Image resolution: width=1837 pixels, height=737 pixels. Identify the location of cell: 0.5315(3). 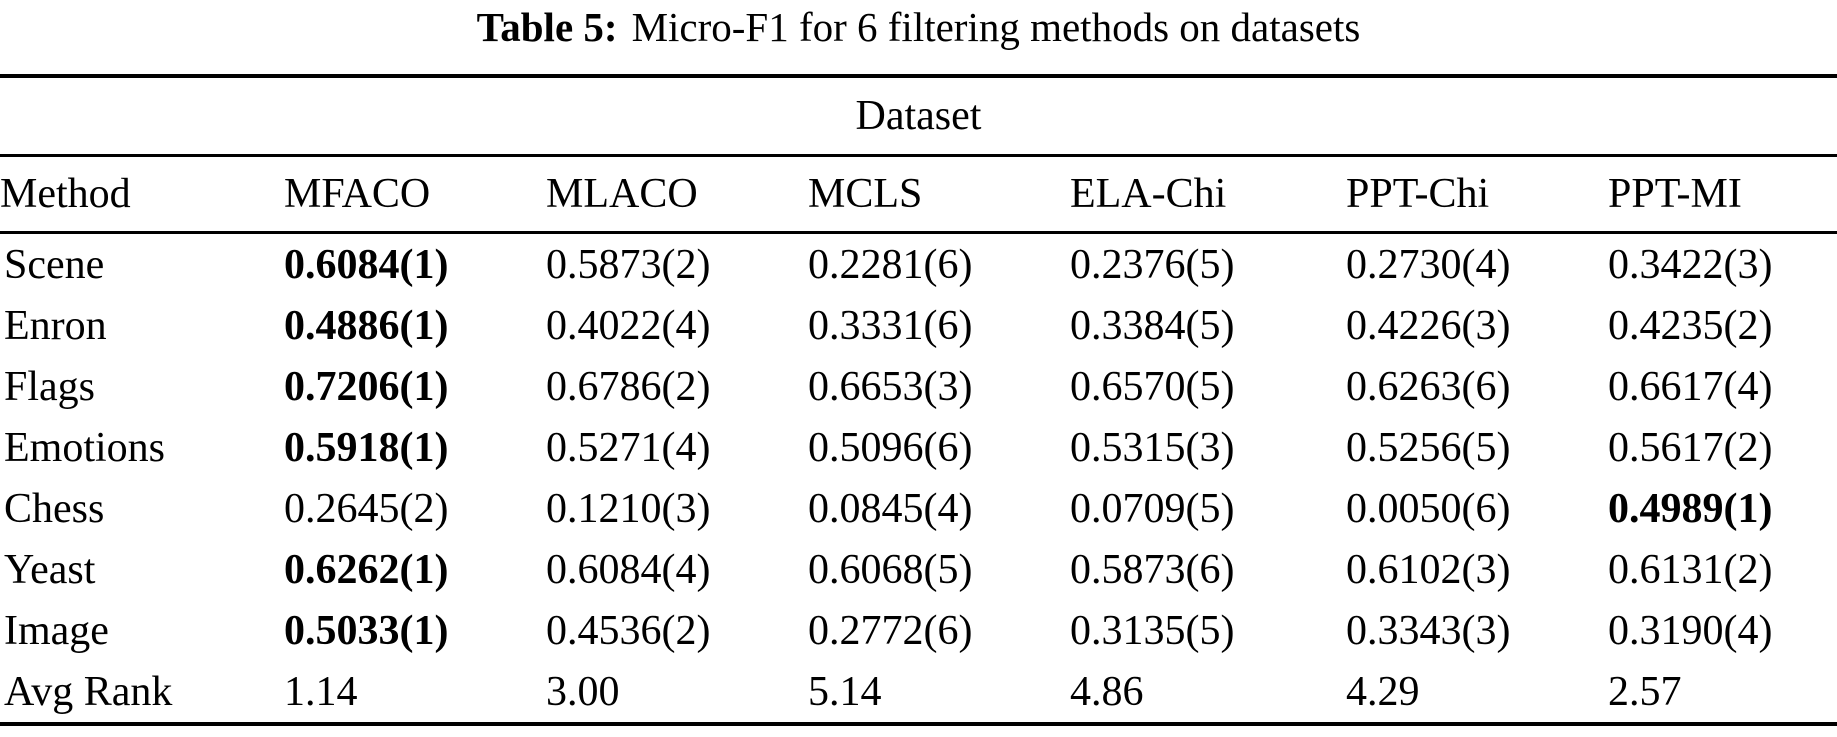
(1152, 447).